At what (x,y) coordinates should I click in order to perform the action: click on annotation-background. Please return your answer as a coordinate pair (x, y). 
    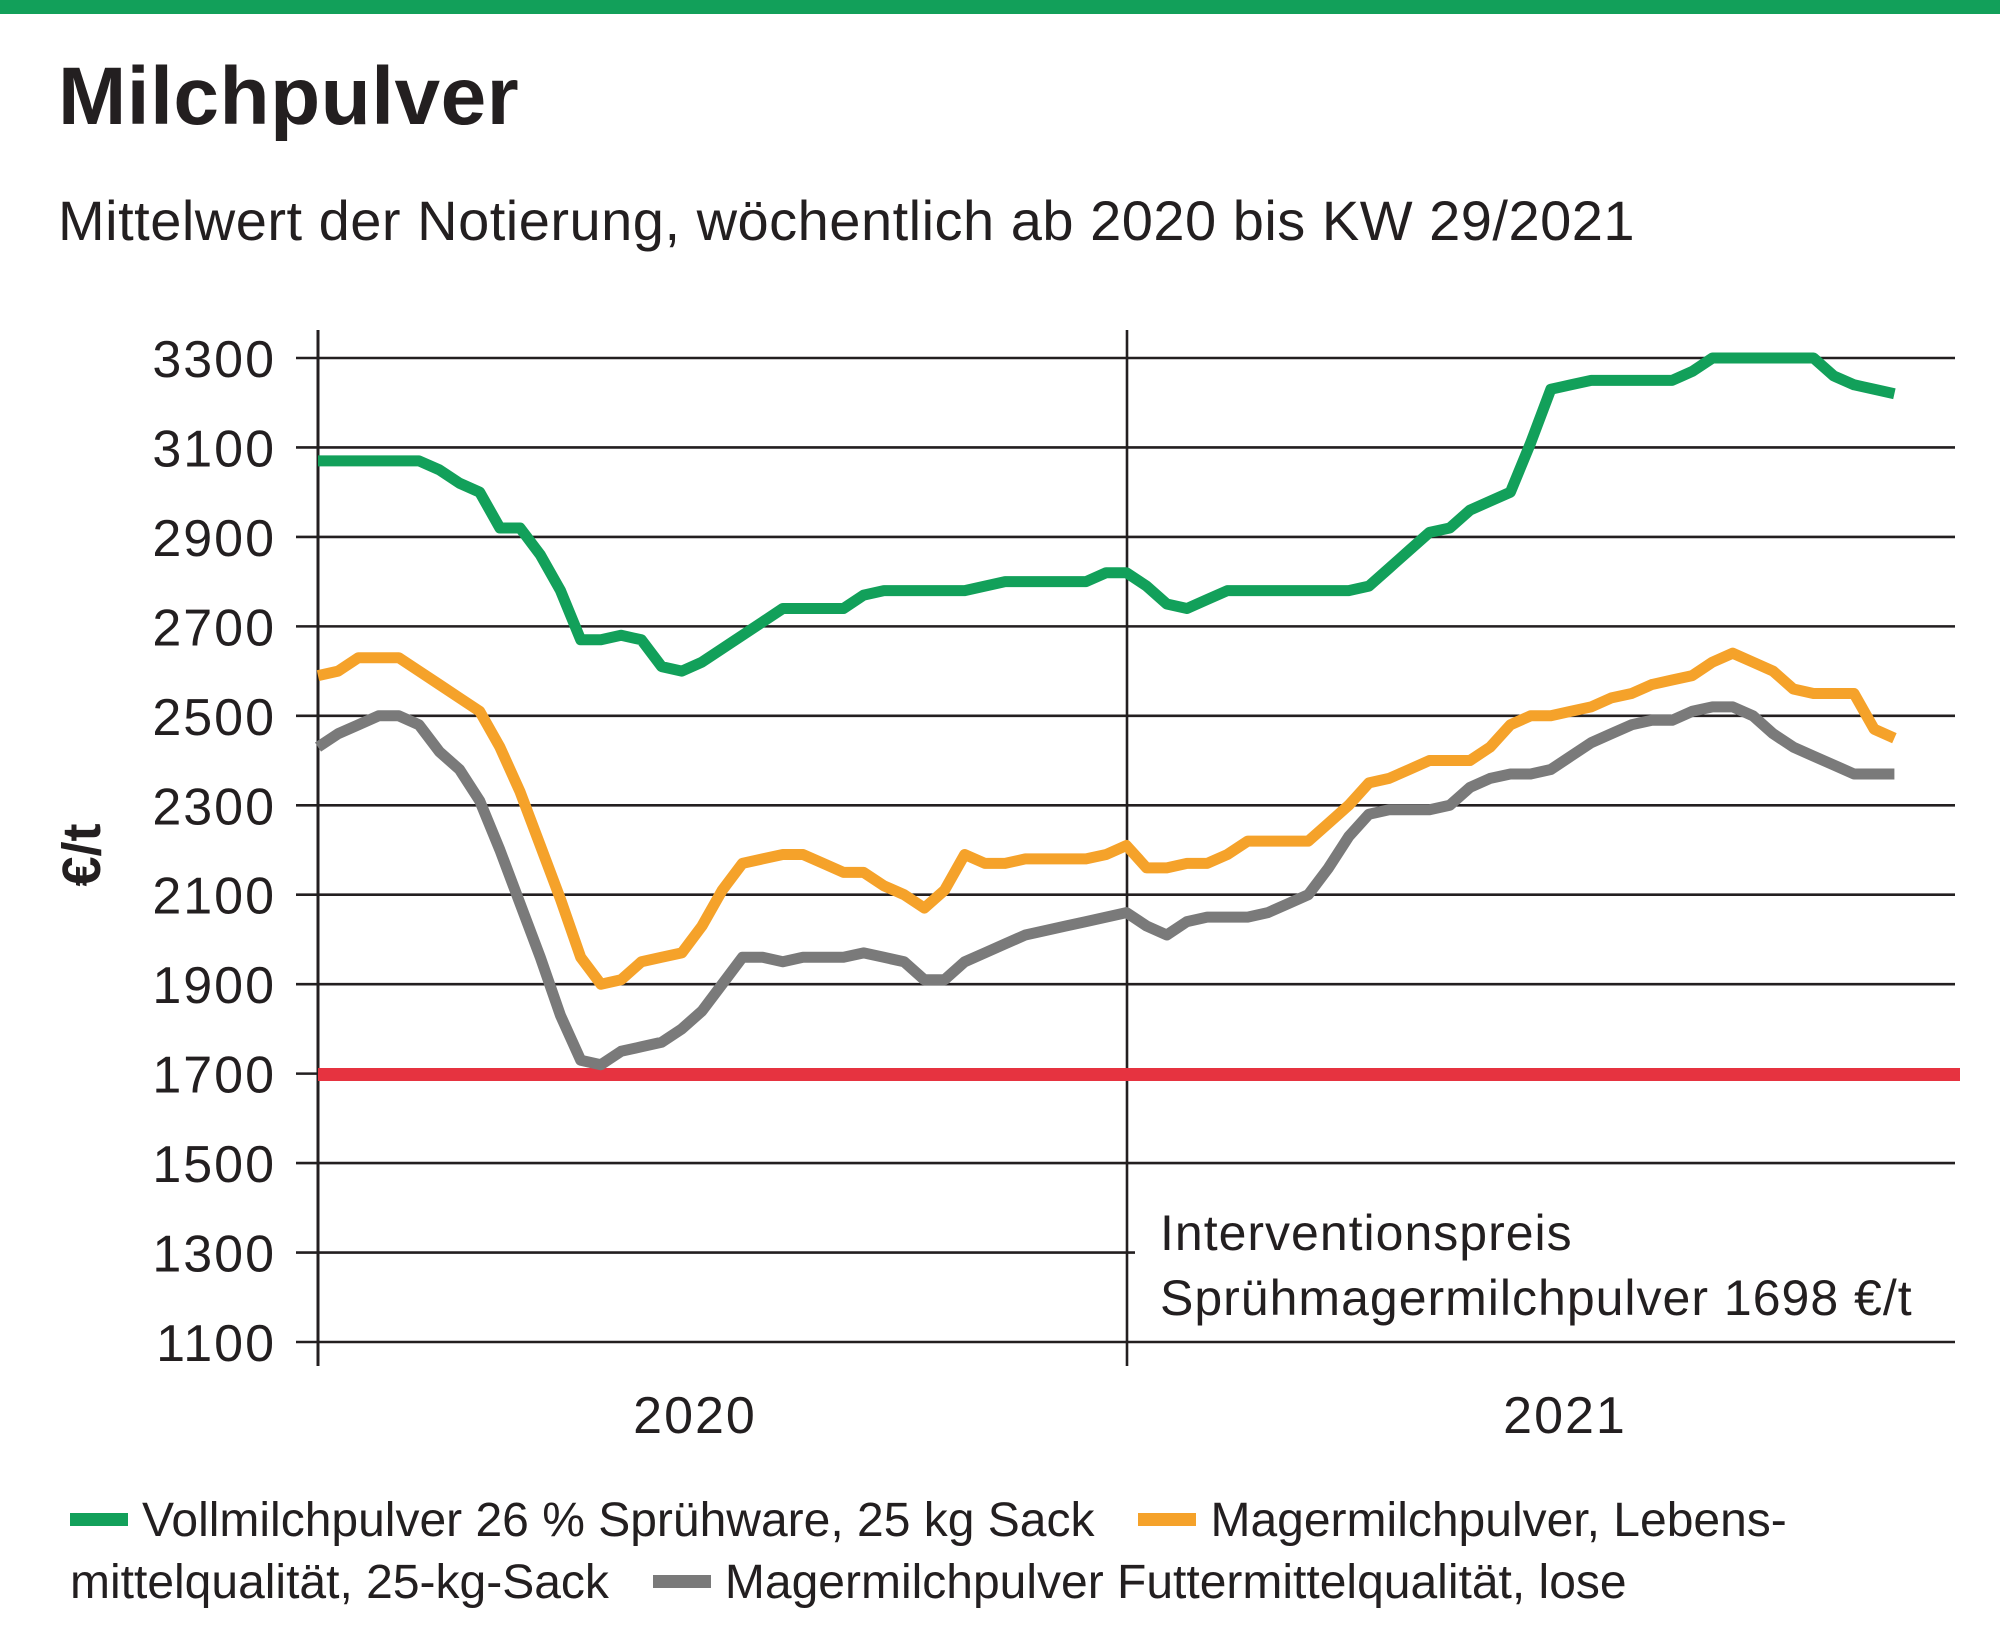
    Looking at the image, I should click on (1547, 1260).